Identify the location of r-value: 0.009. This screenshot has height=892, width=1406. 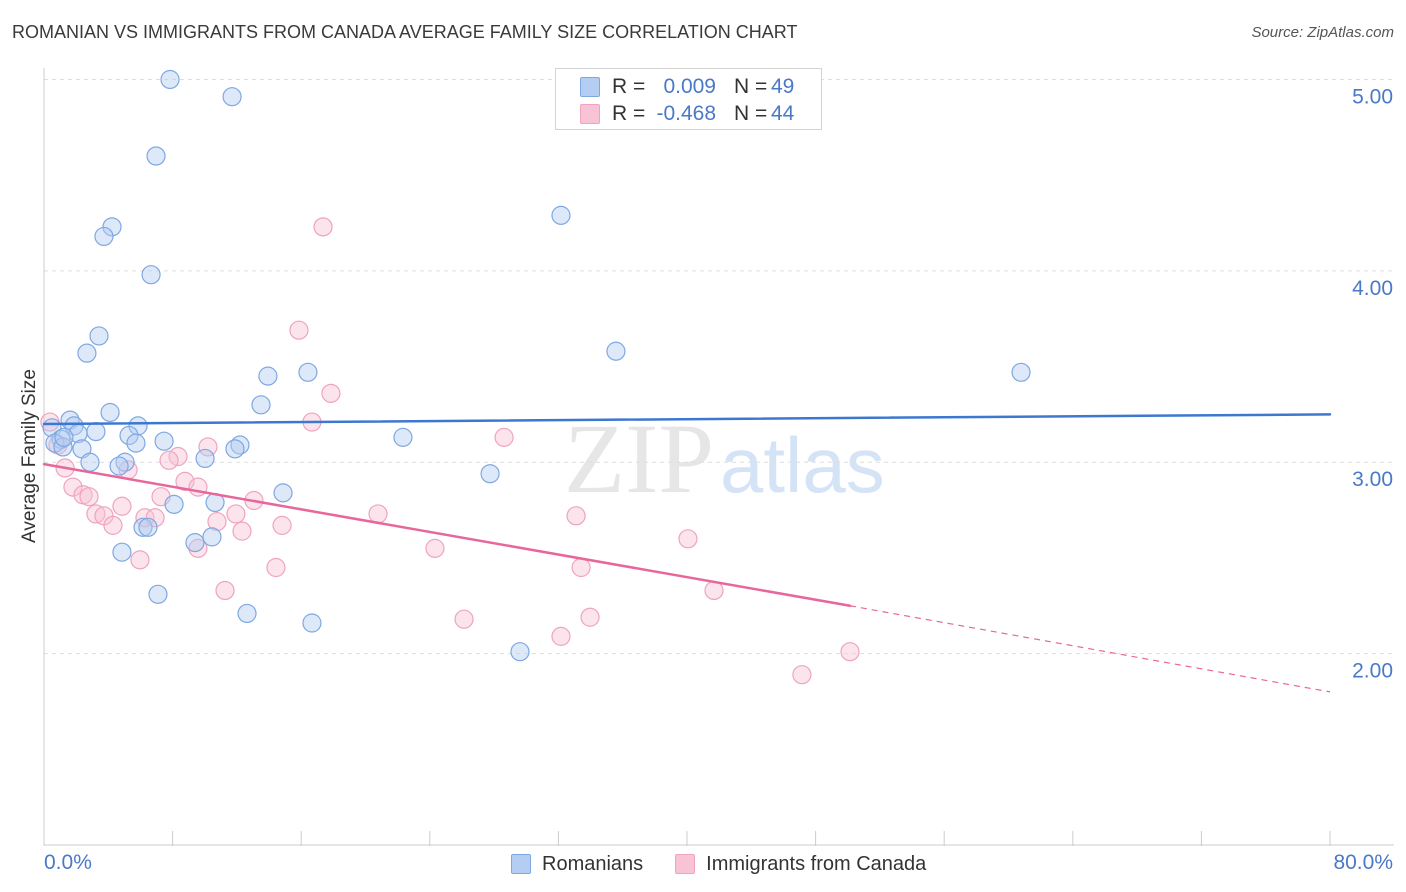
(689, 86).